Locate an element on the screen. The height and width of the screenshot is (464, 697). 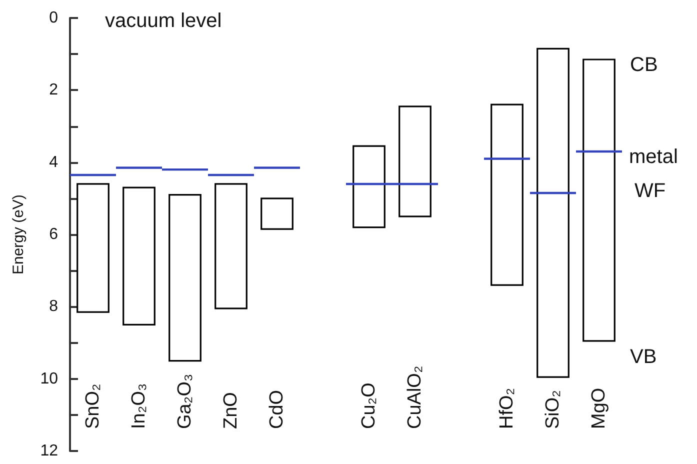
x-tick-label: SnO₂ is located at coordinates (93, 406).